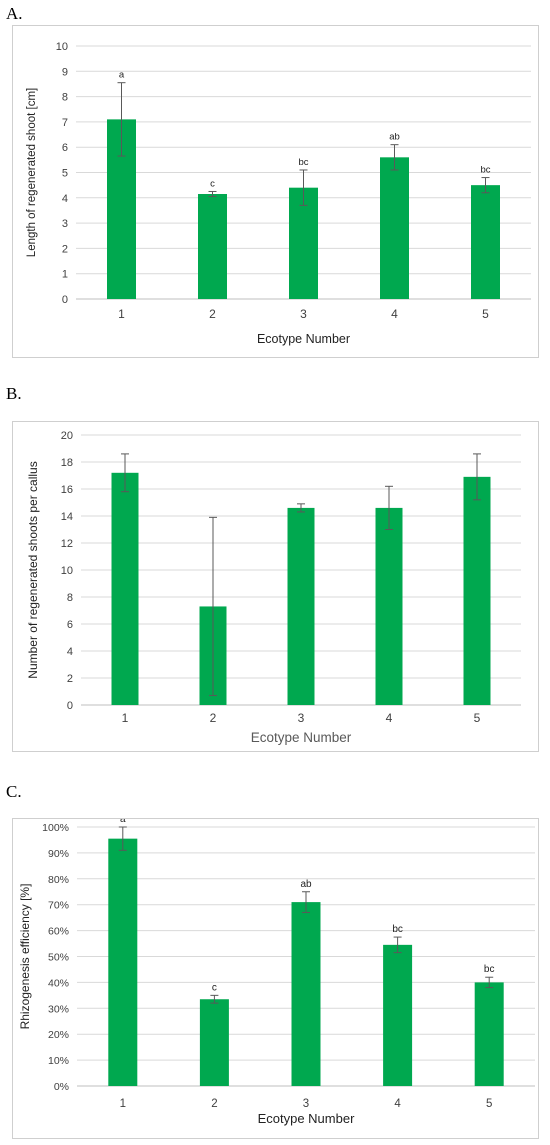  I want to click on chart-c-x-tick-label: 1, so click(123, 1104).